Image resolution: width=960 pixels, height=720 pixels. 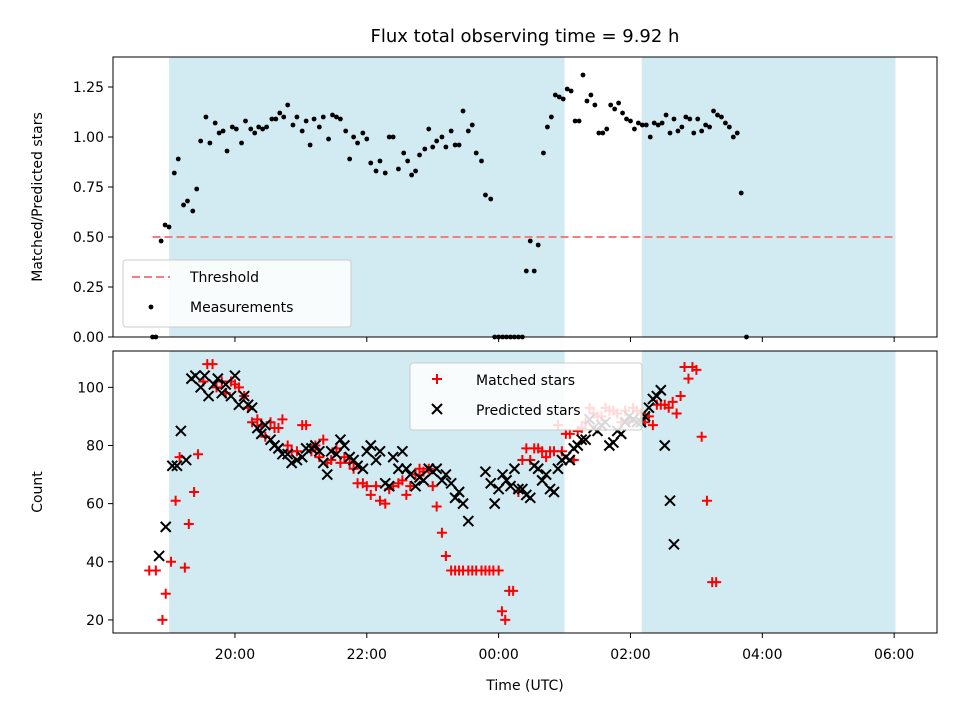 I want to click on count-ytick-label-2: 60, so click(x=95, y=505).